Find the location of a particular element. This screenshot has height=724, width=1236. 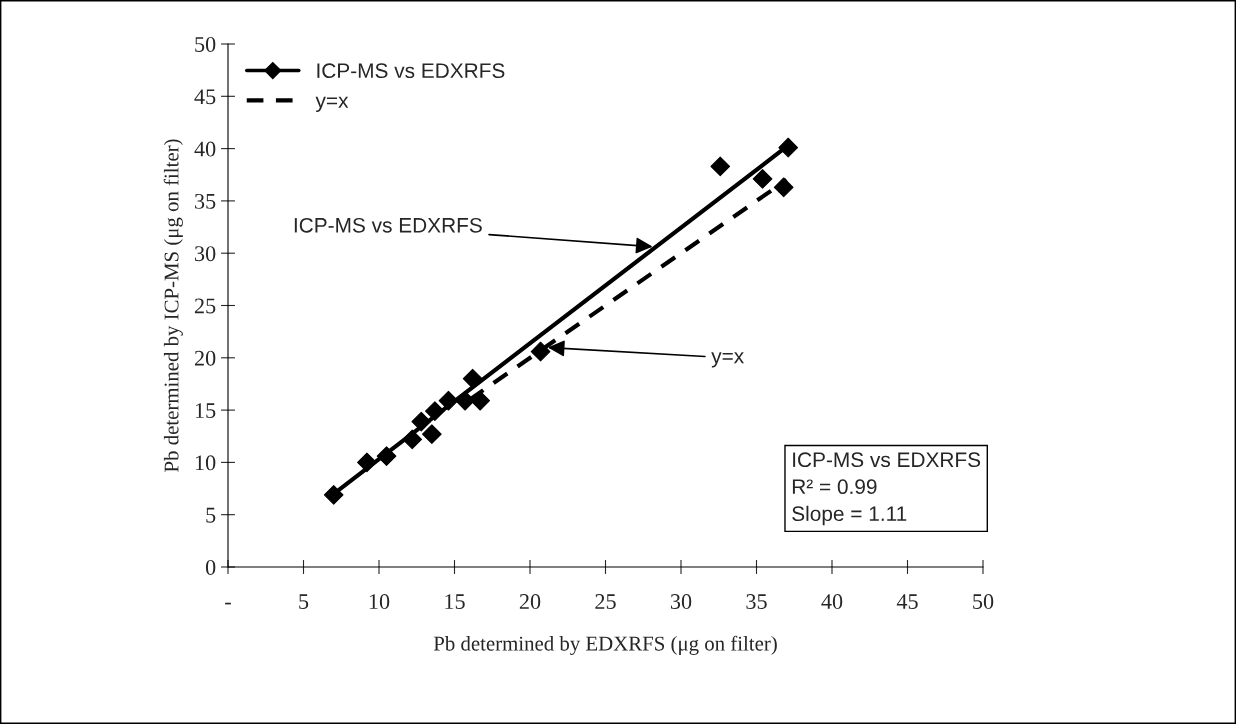

x-tick-label: 15 is located at coordinates (455, 602).